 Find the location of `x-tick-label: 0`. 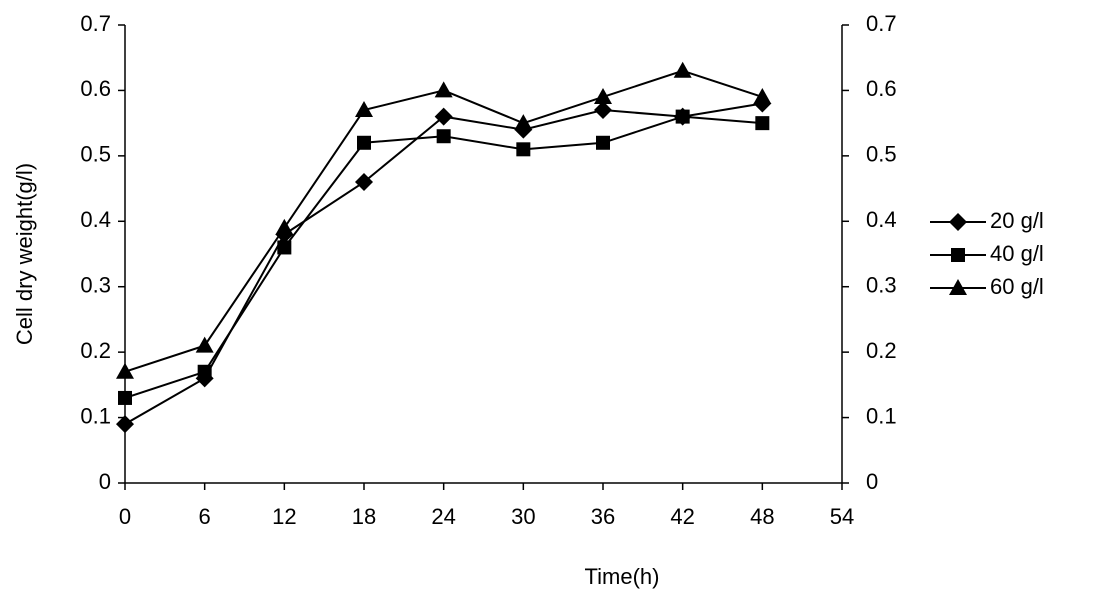

x-tick-label: 0 is located at coordinates (125, 516).